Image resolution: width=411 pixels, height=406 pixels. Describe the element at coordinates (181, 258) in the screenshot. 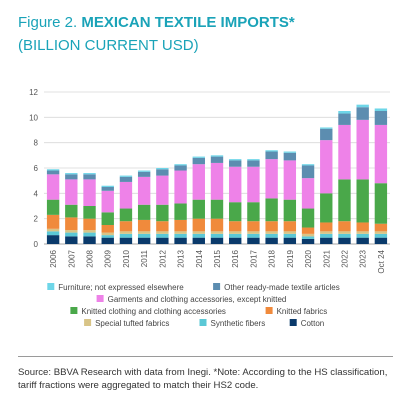

I see `x-tick-label: 2013` at that location.